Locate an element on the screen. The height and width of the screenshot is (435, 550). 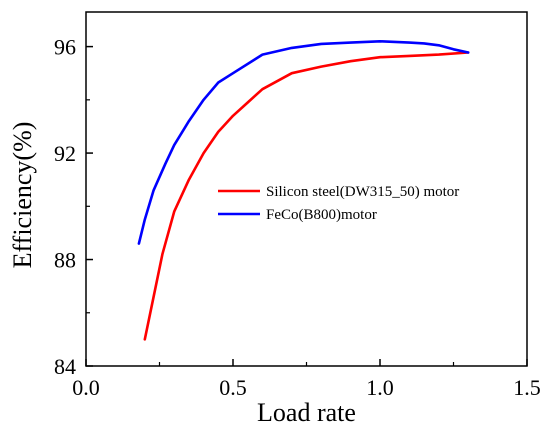
y-tick-label: 88 is located at coordinates (65, 260).